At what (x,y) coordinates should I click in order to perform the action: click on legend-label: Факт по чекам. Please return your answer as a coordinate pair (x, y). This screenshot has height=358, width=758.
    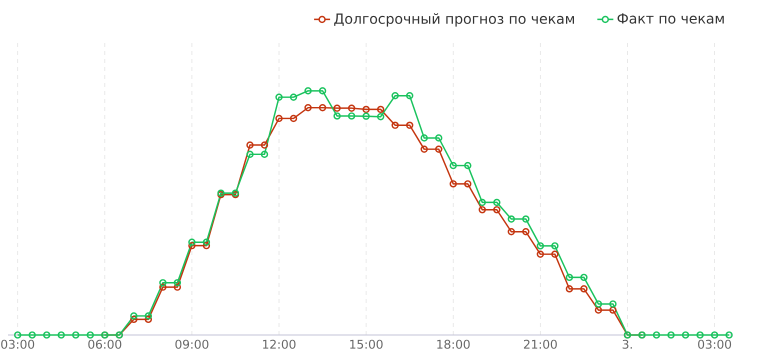
    Looking at the image, I should click on (671, 18).